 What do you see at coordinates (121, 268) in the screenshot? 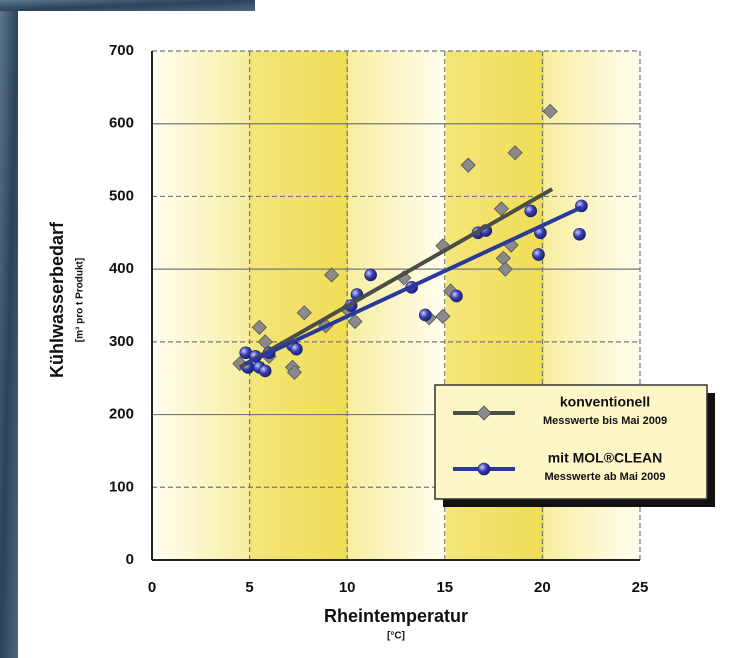
I see `y-tick-label: 400` at bounding box center [121, 268].